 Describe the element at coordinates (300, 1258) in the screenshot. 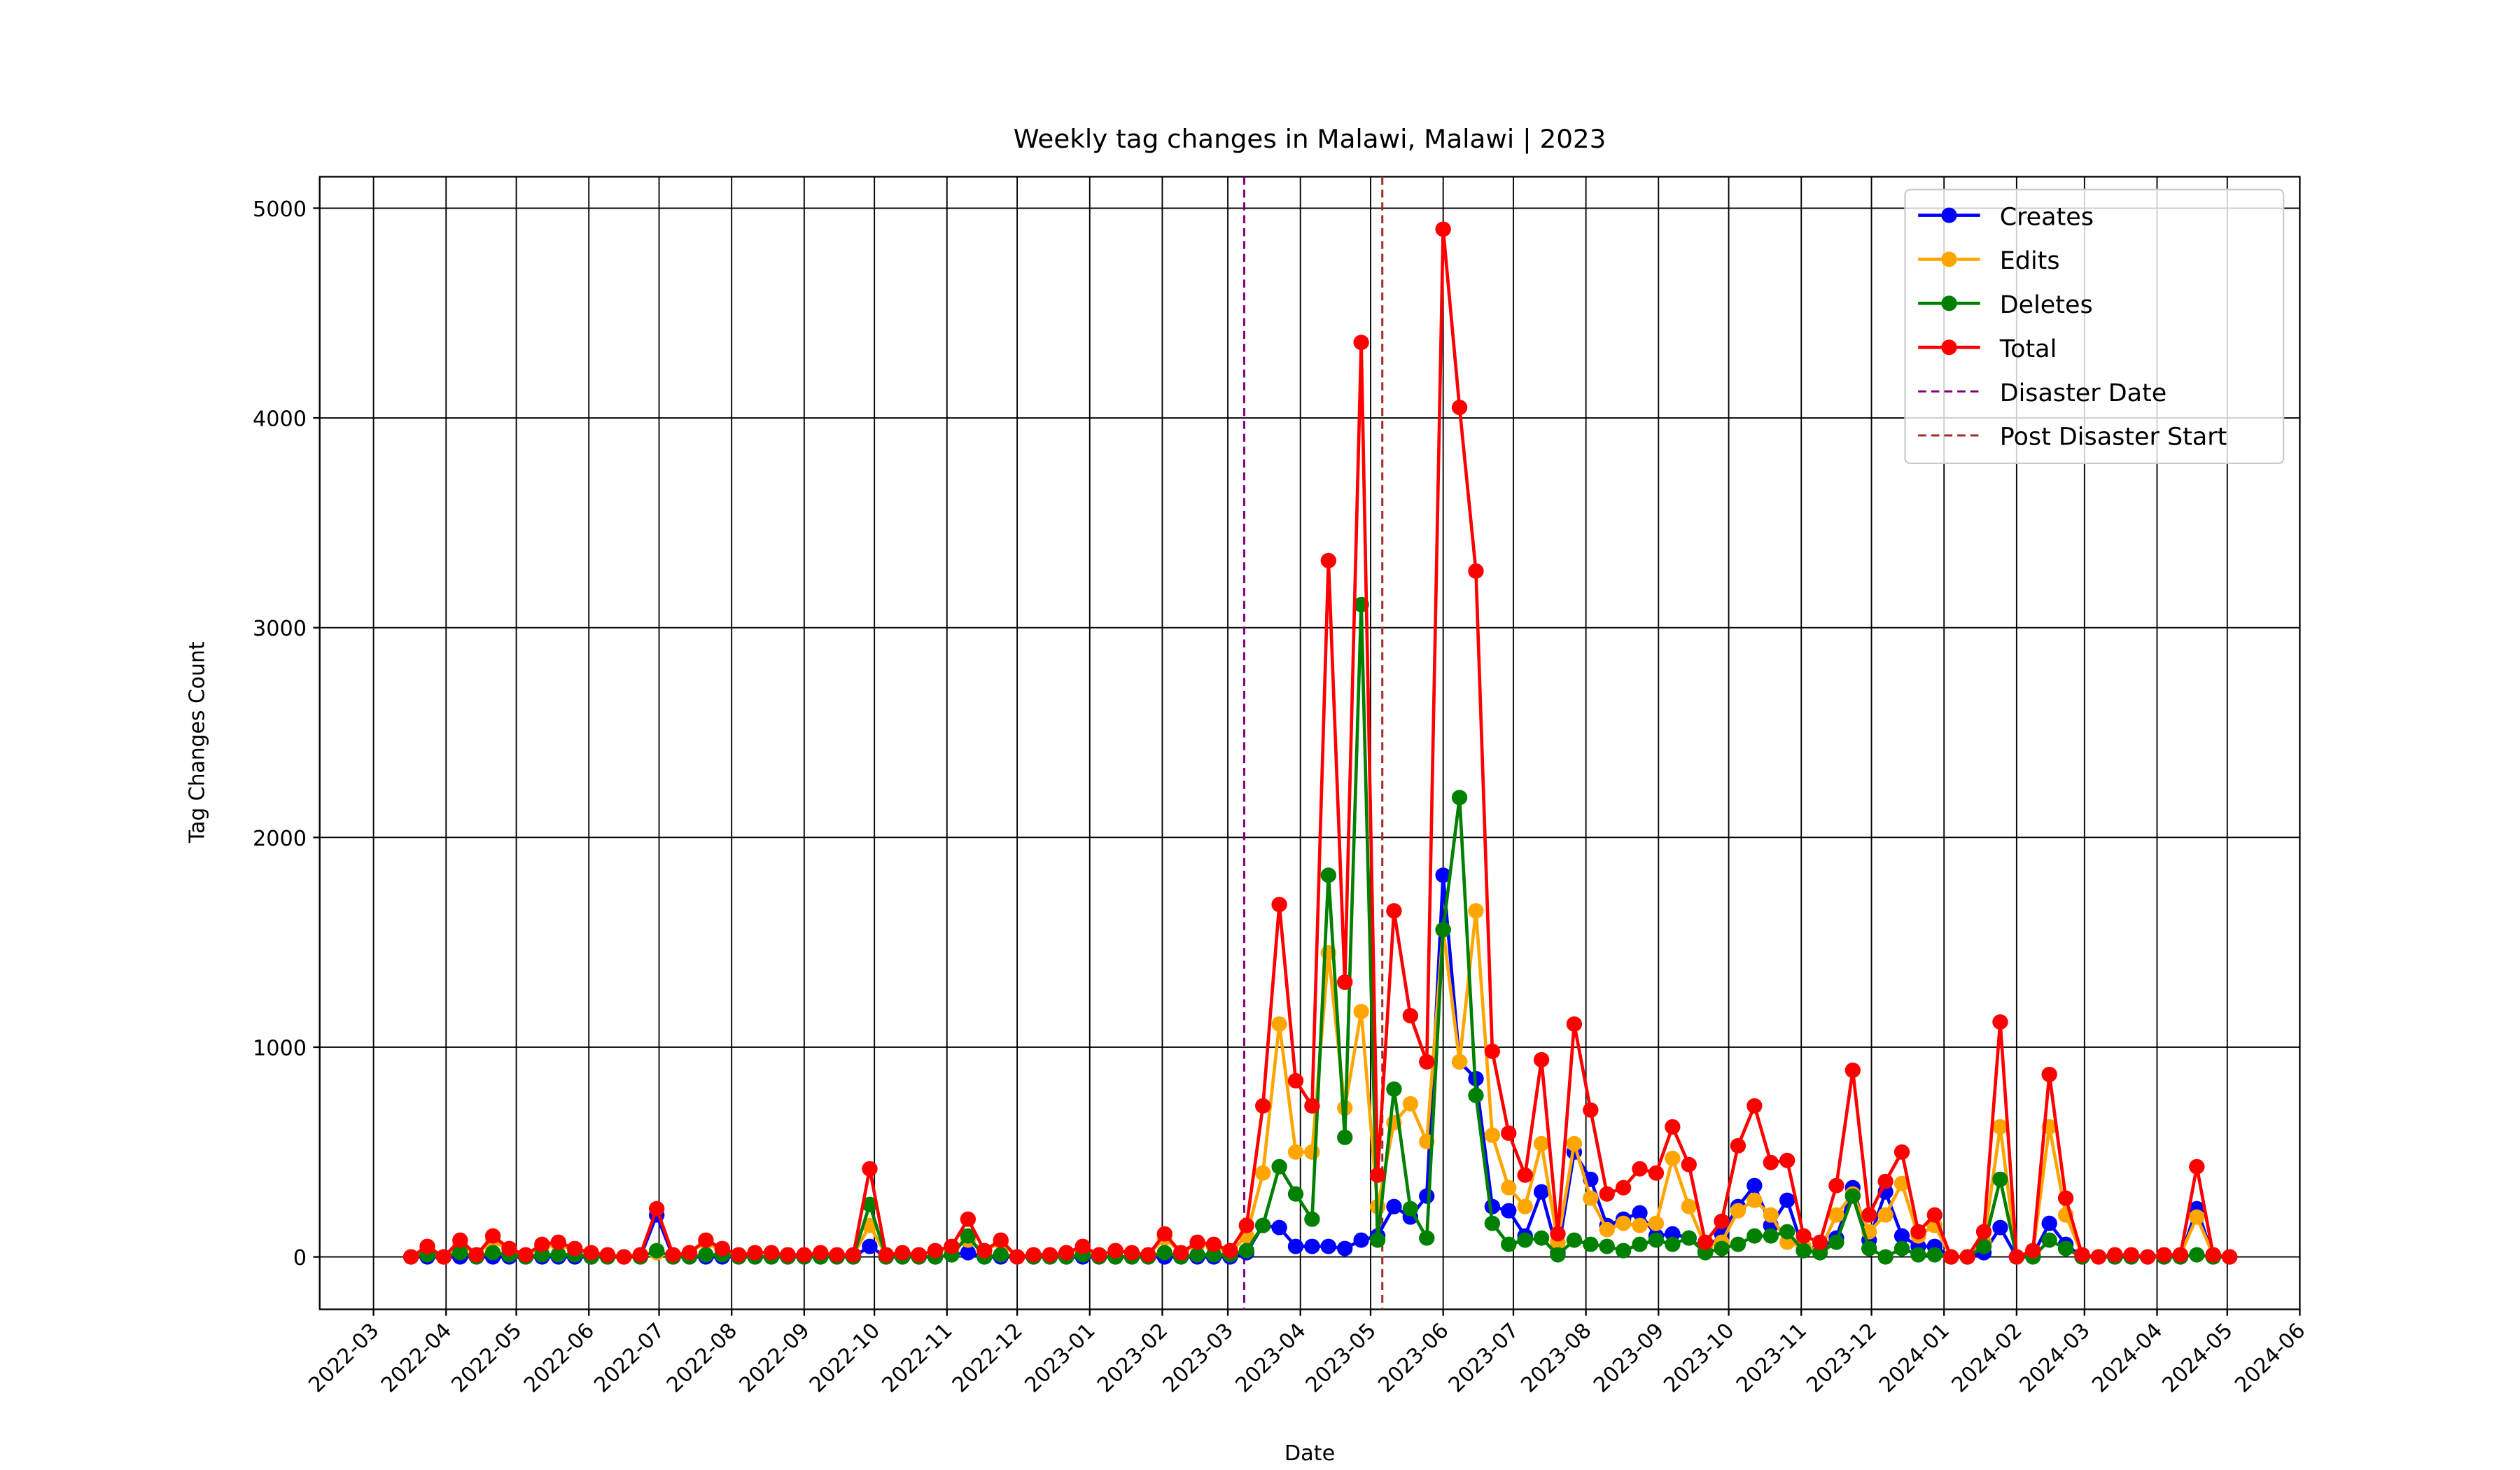

I see `y-tick-label: 0` at that location.